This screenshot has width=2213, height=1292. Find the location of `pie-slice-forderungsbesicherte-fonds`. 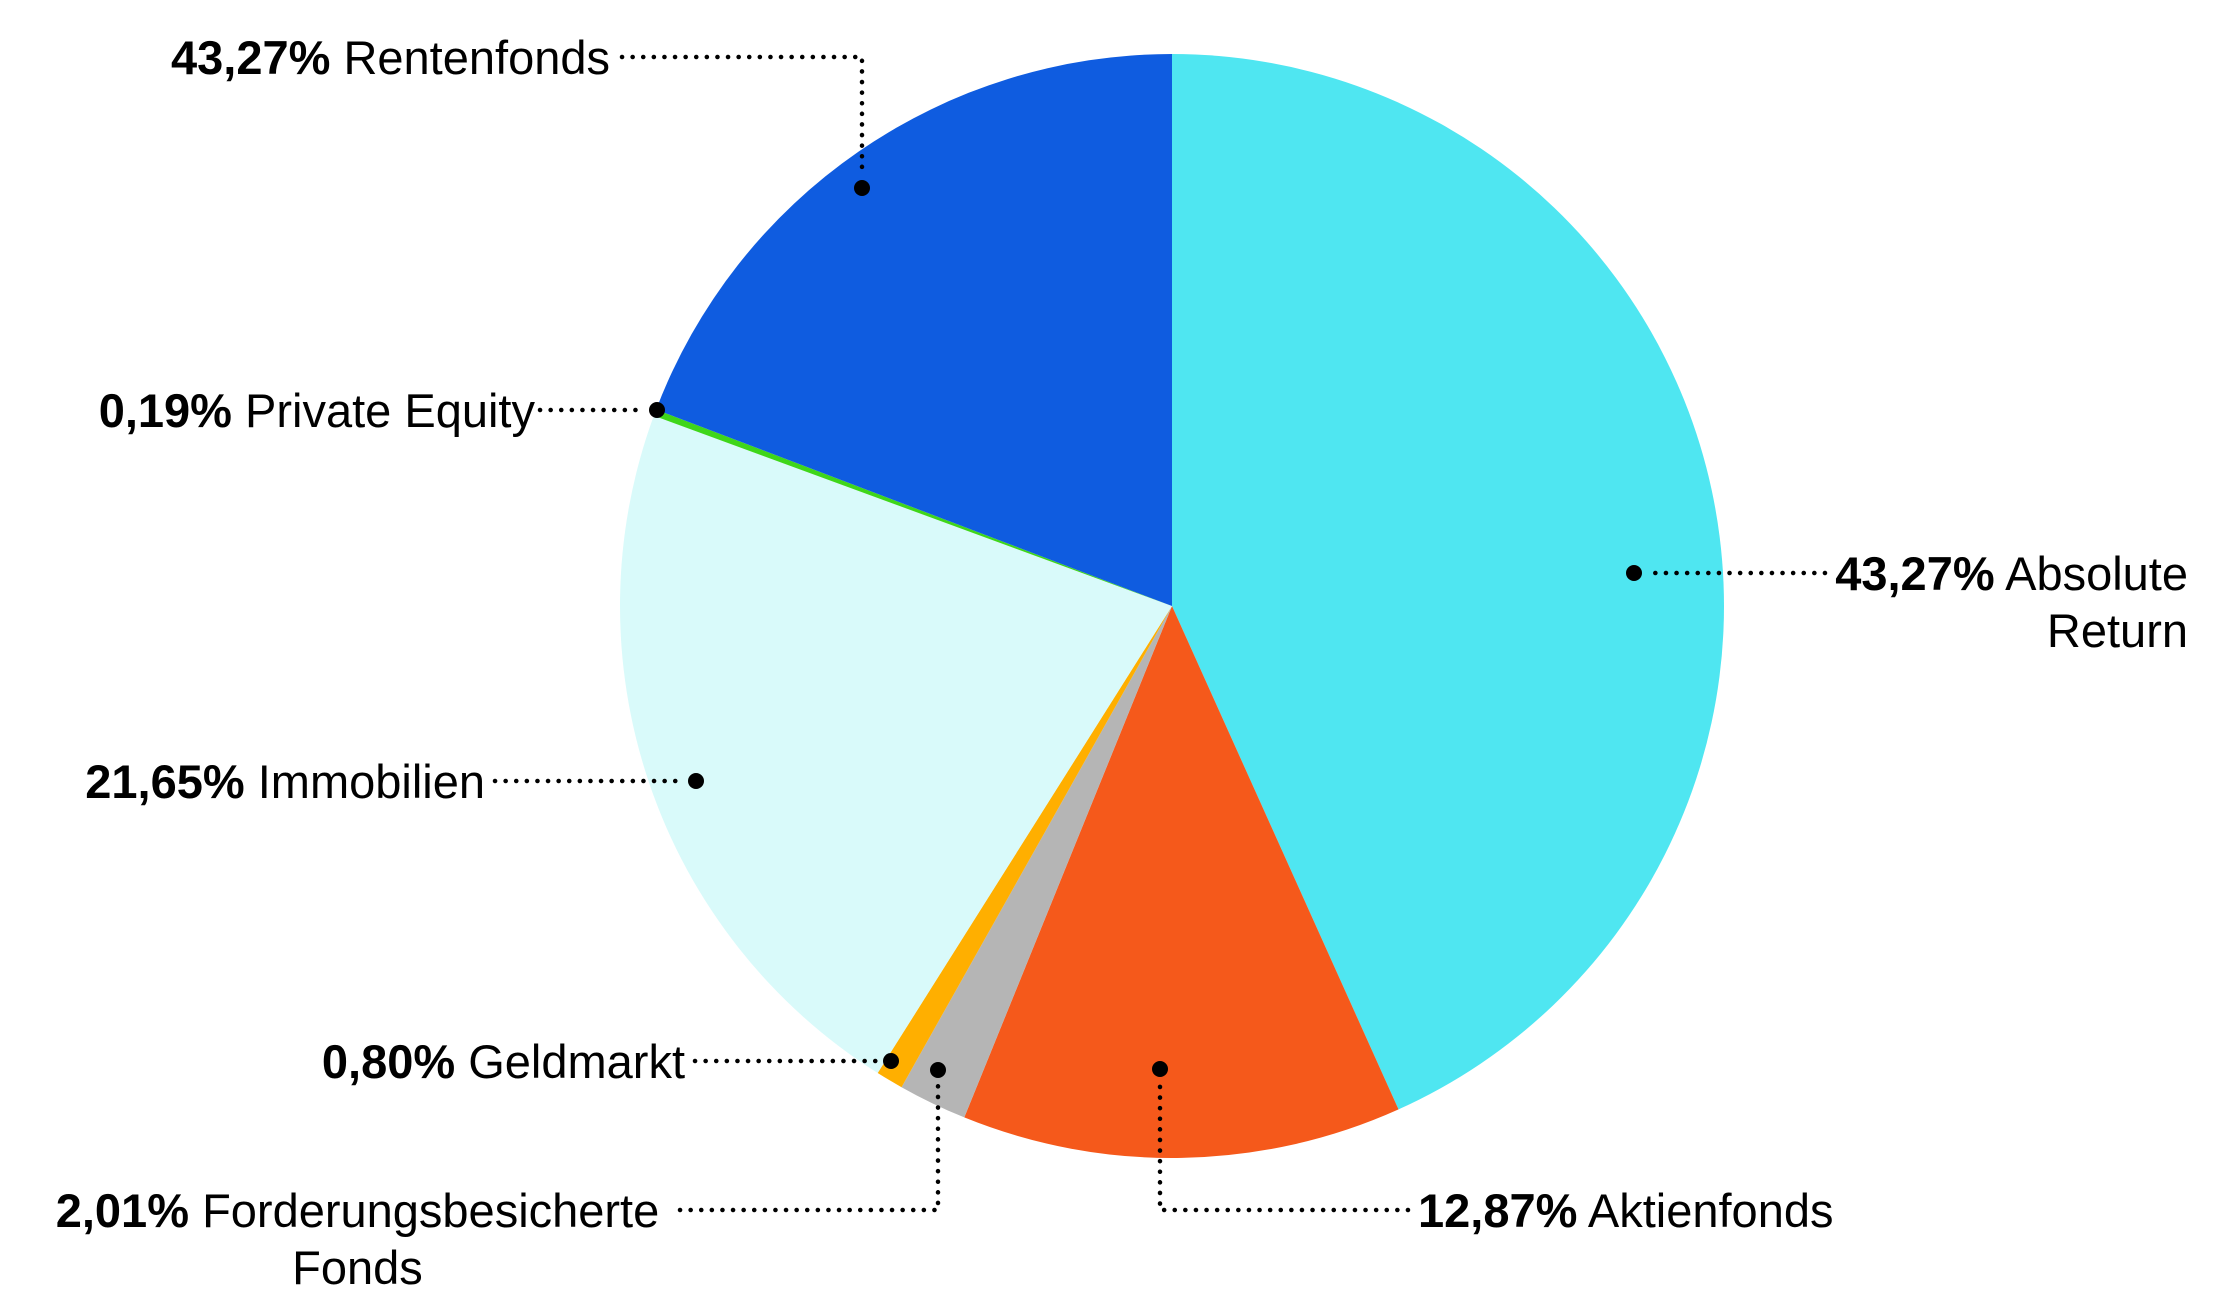

pie-slice-forderungsbesicherte-fonds is located at coordinates (1036, 862).